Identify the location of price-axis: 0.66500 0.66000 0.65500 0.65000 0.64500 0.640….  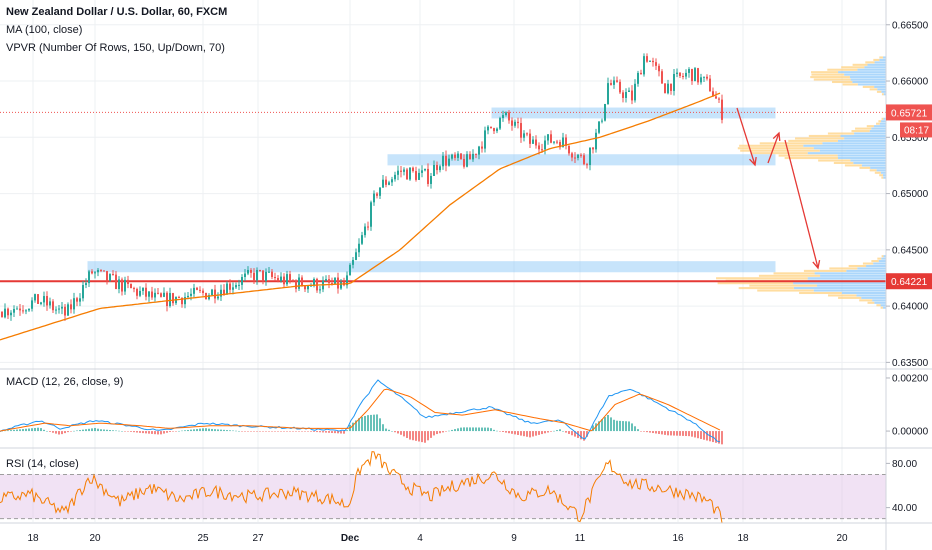
(907, 267).